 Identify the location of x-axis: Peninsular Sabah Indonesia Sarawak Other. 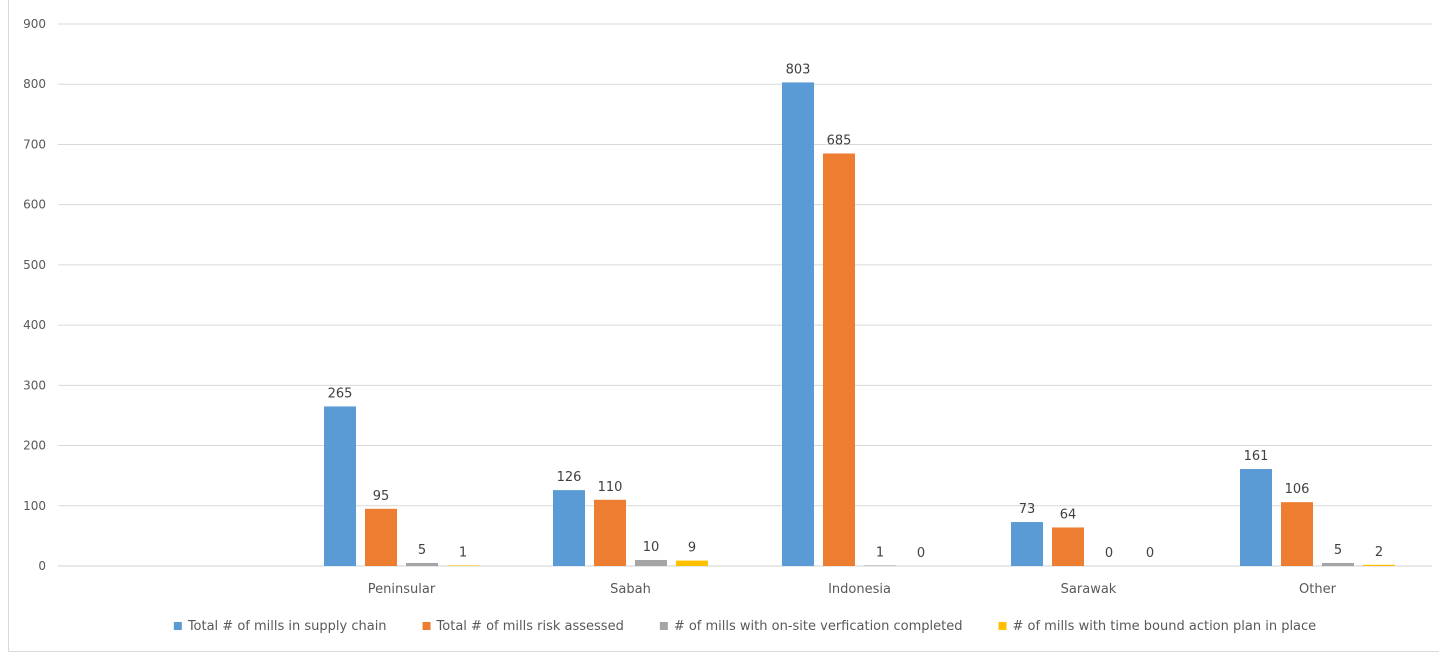
(852, 589).